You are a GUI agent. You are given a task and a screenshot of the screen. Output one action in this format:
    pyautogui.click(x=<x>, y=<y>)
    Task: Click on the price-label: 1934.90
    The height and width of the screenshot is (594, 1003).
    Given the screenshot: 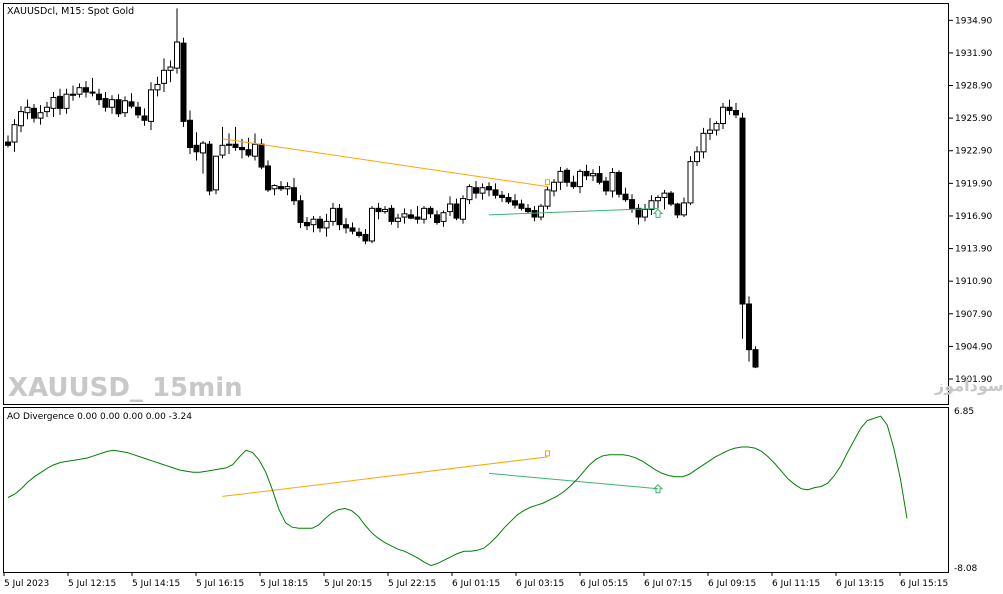 What is the action you would take?
    pyautogui.click(x=973, y=21)
    